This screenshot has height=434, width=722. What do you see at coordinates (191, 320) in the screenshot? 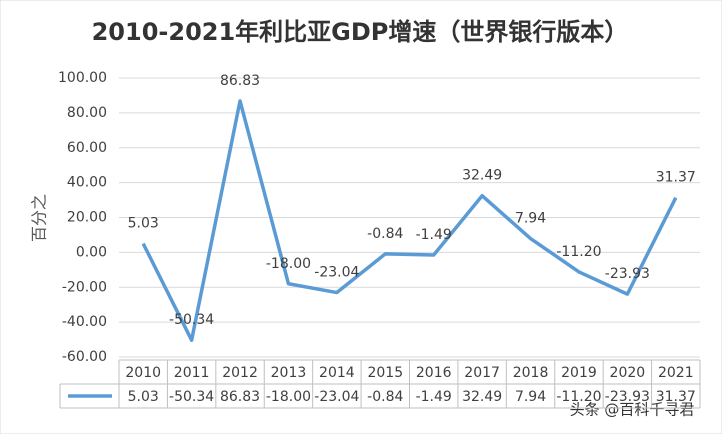
I see `data-label: -50.34` at bounding box center [191, 320].